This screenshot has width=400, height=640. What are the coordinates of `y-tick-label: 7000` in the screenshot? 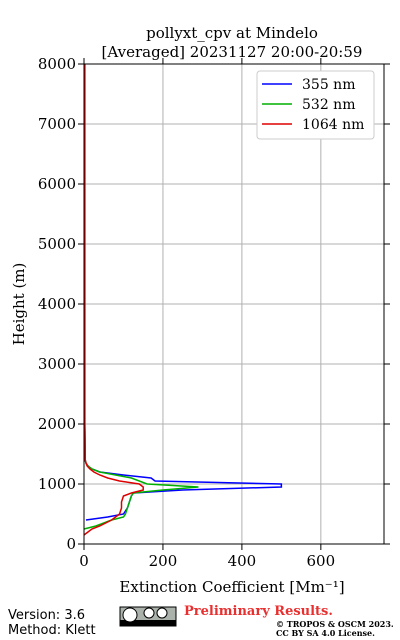 It's located at (57, 124).